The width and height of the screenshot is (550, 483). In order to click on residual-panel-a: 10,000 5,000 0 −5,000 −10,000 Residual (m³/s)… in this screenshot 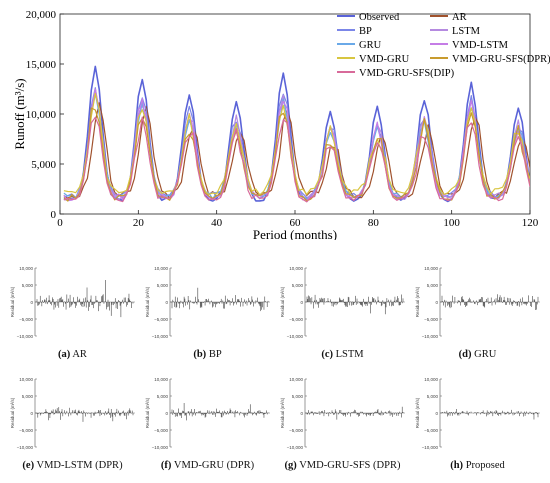, I will do `click(72, 317)`.